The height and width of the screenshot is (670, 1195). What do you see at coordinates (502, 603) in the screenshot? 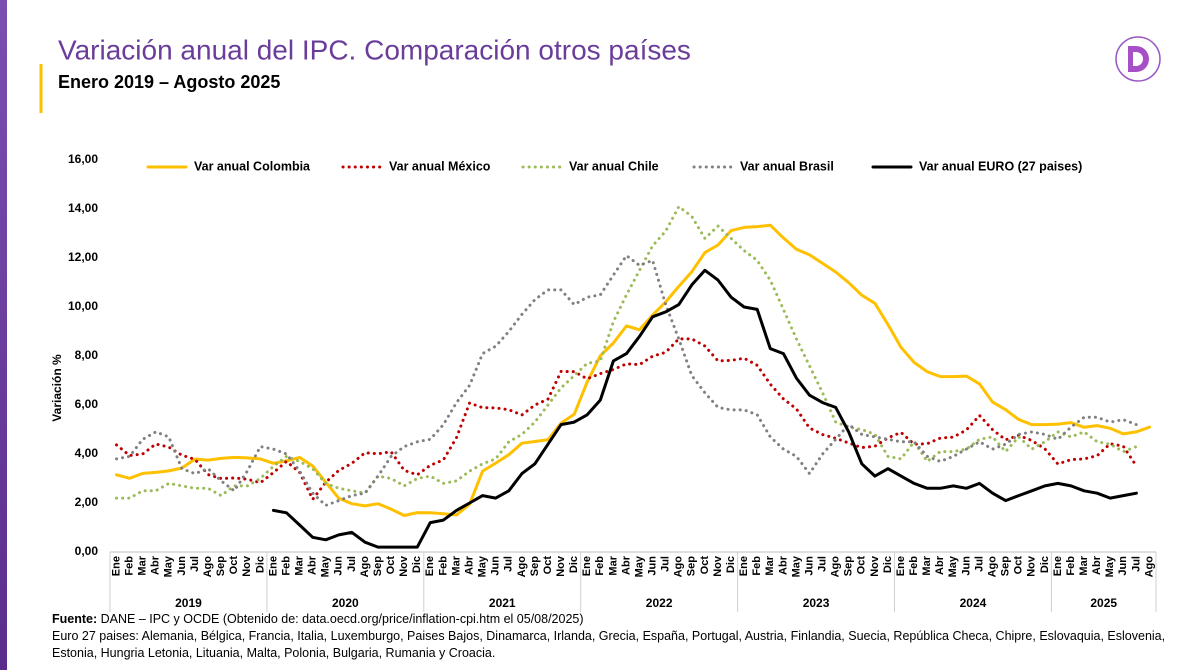
I see `year-label: 2021` at bounding box center [502, 603].